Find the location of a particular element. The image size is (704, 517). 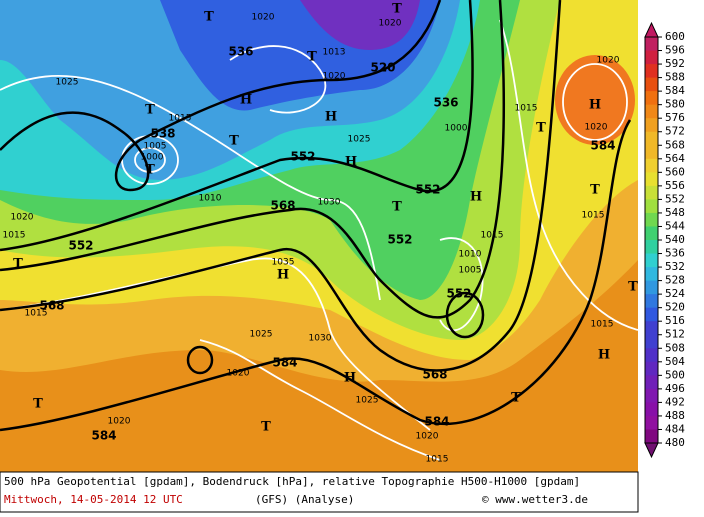

colorbar-label: 536 is located at coordinates (675, 253).